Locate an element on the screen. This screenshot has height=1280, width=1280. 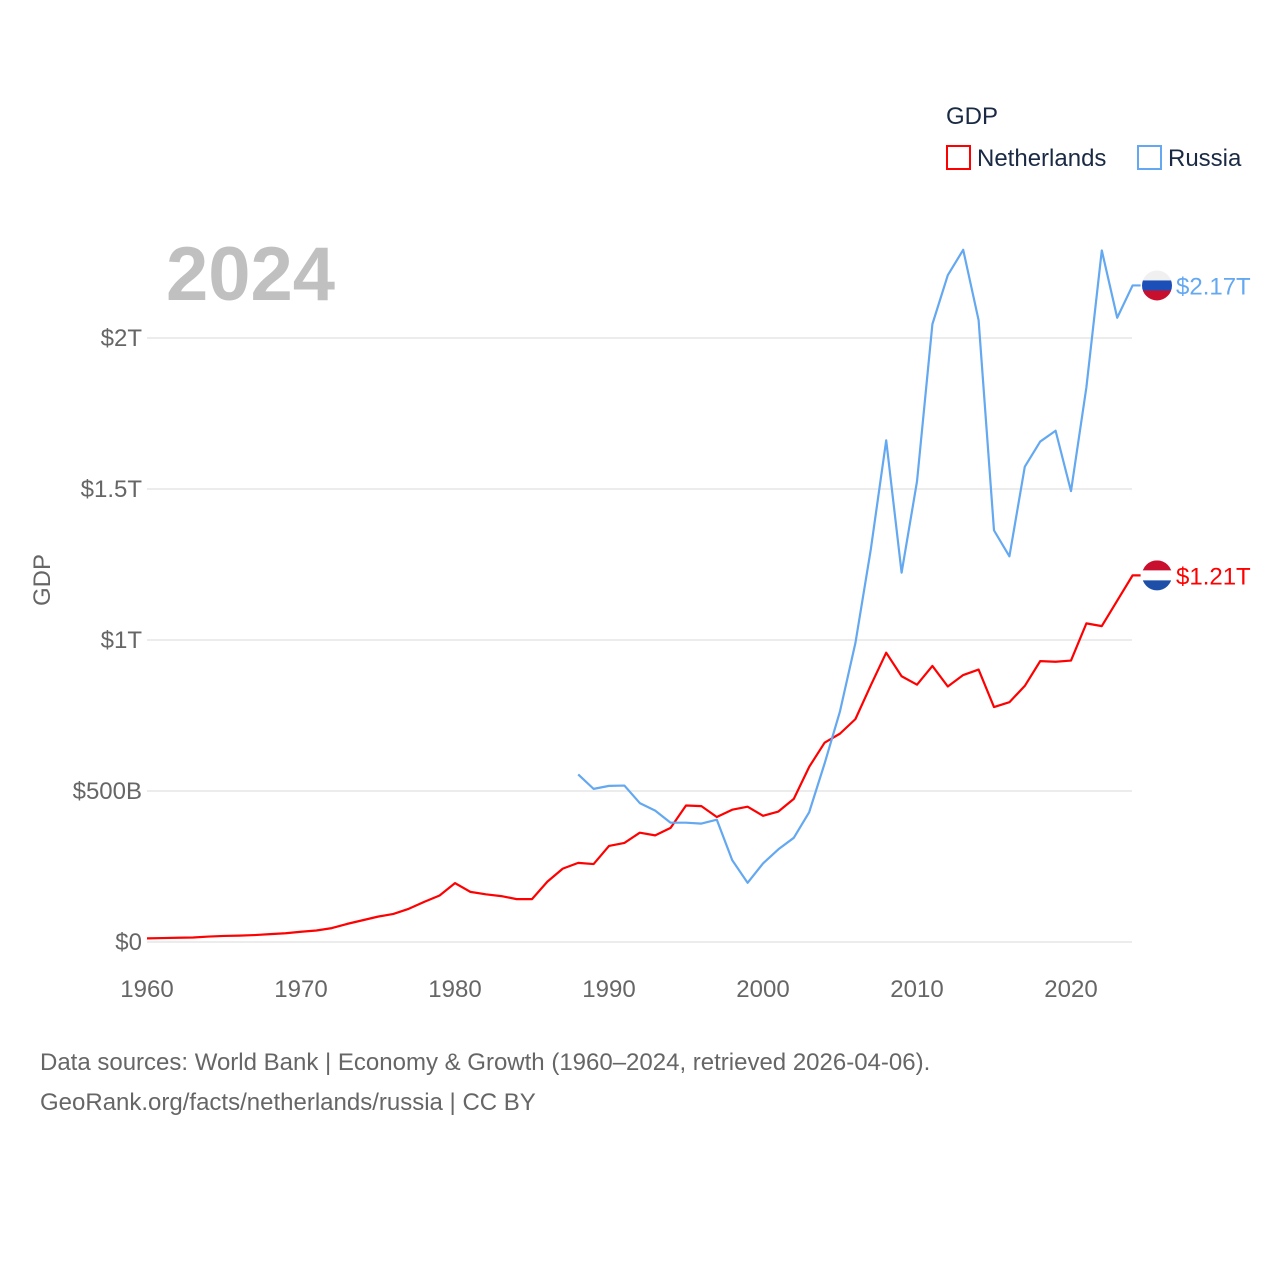
x-tick-label: 1980 is located at coordinates (454, 989).